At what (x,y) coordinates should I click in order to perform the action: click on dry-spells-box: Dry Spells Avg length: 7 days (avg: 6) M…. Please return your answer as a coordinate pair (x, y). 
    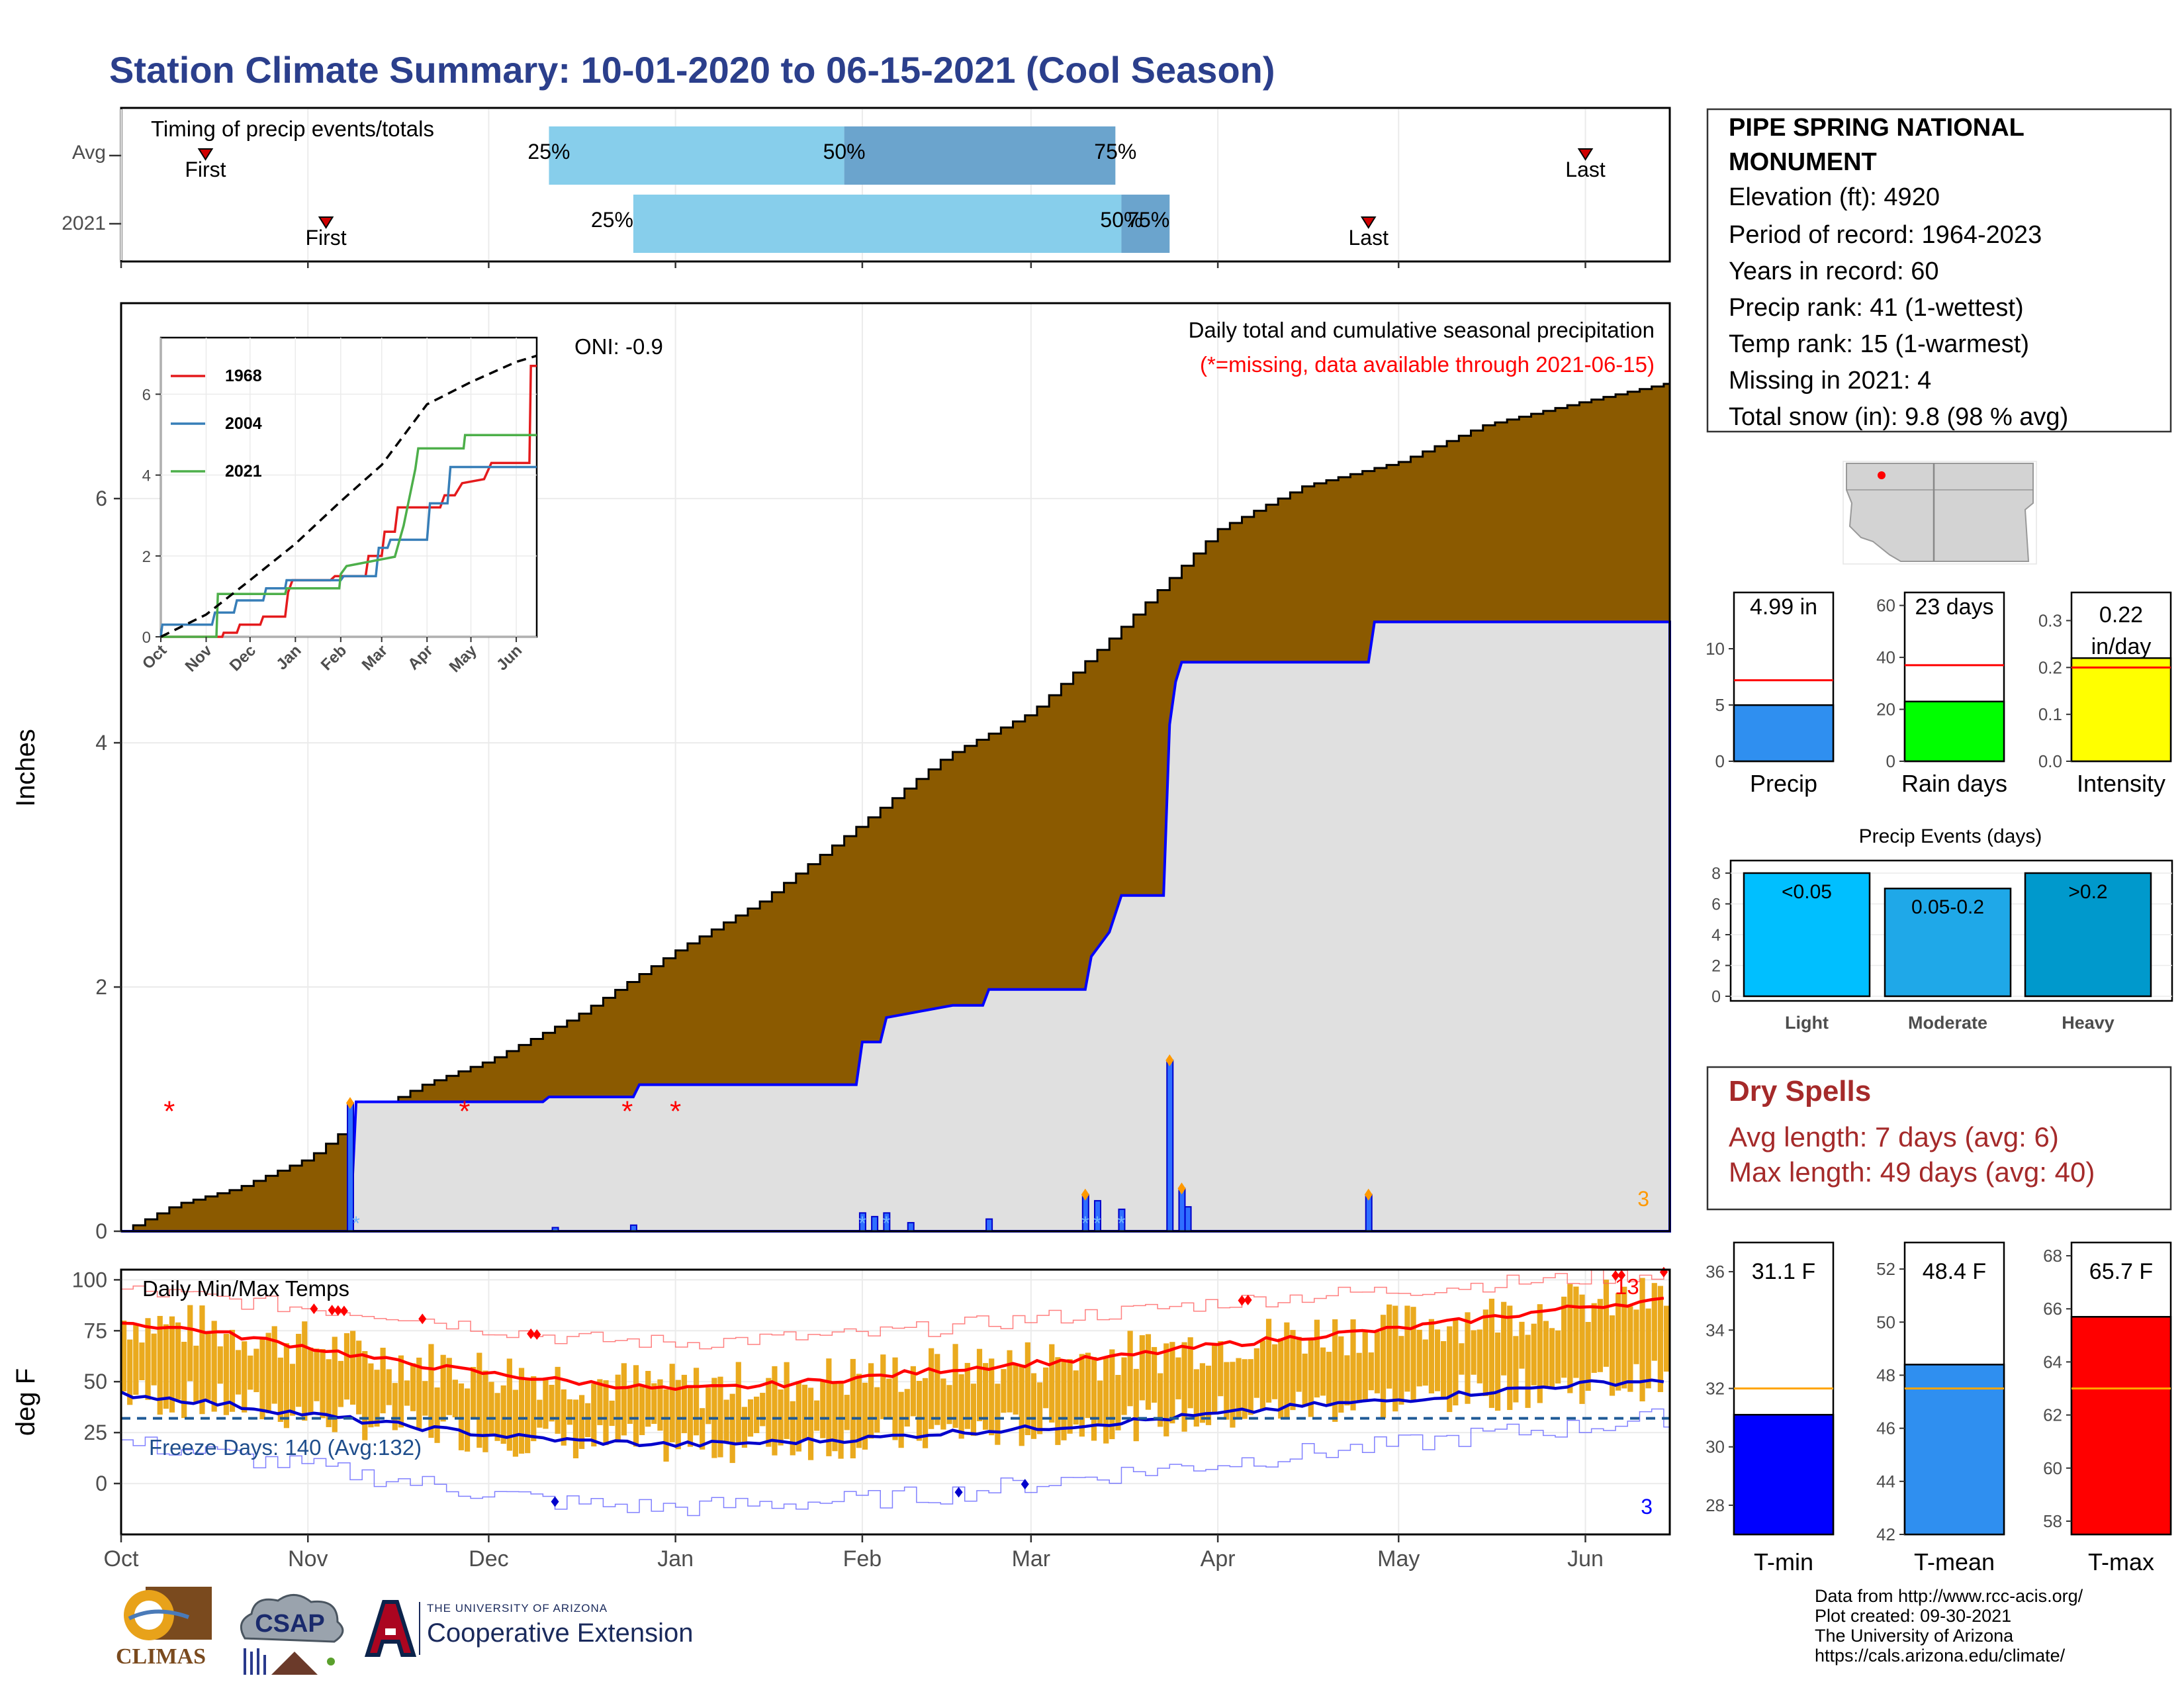
    Looking at the image, I should click on (1939, 1138).